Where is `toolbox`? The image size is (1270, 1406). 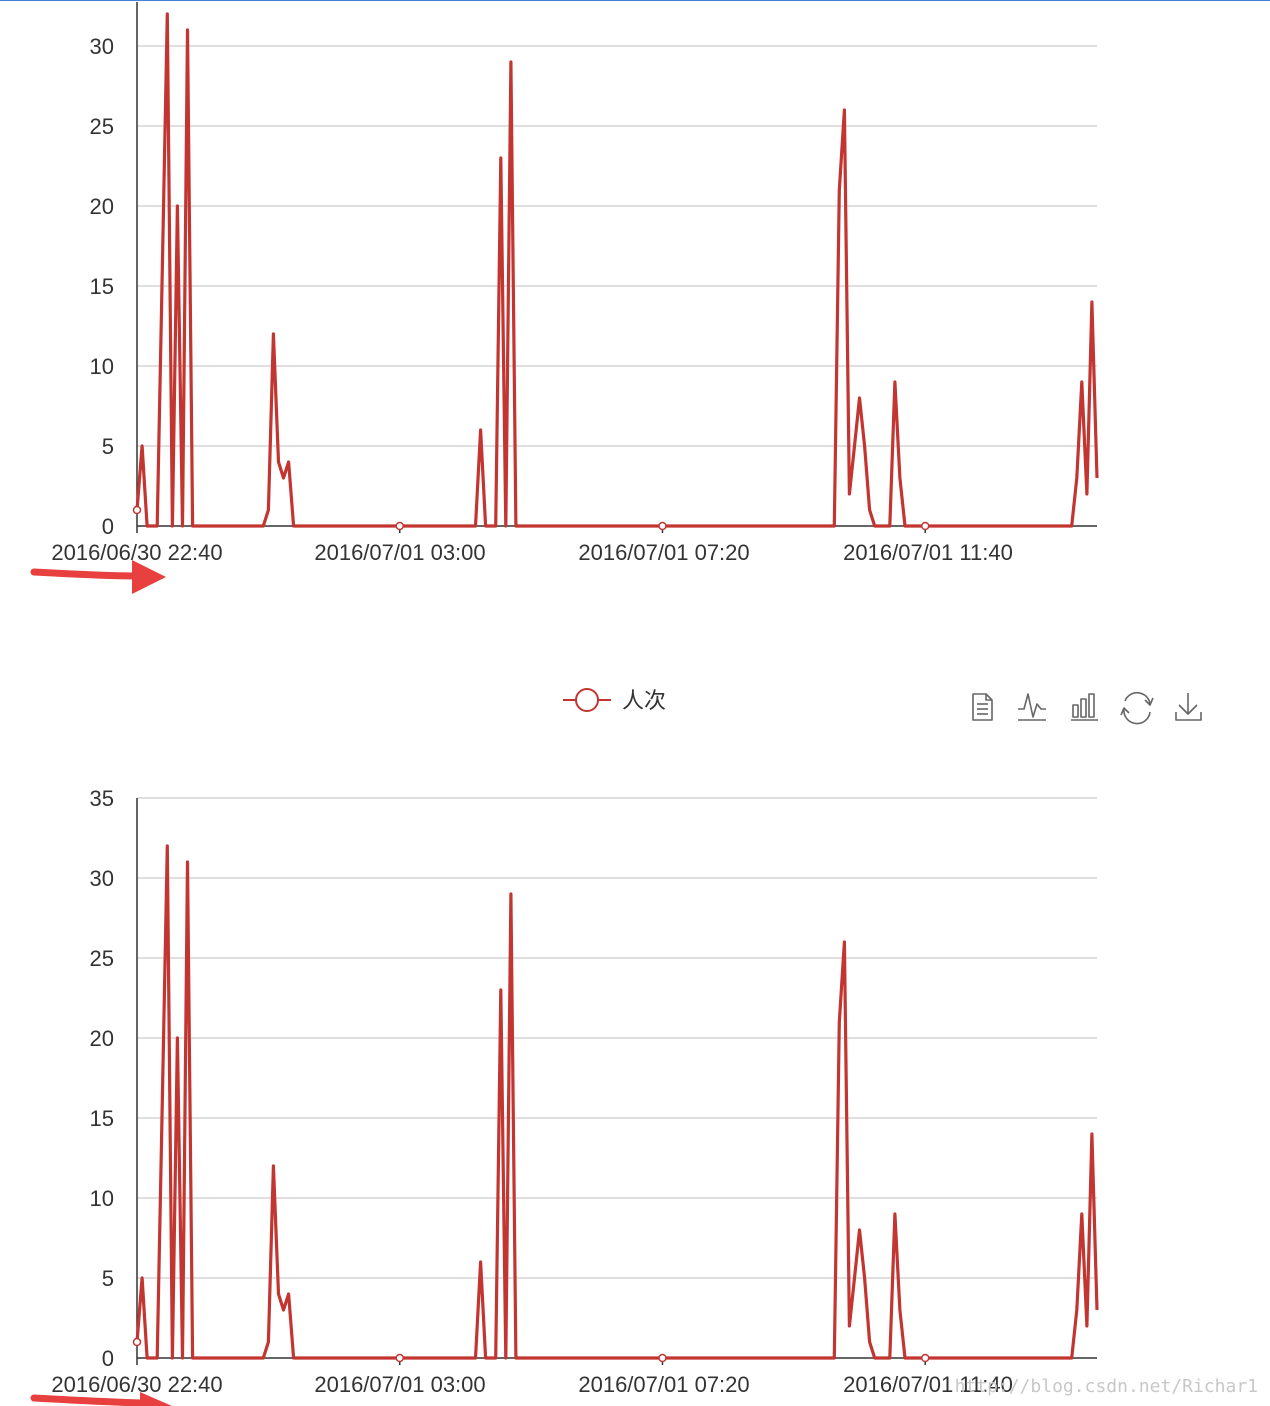 toolbox is located at coordinates (1087, 708).